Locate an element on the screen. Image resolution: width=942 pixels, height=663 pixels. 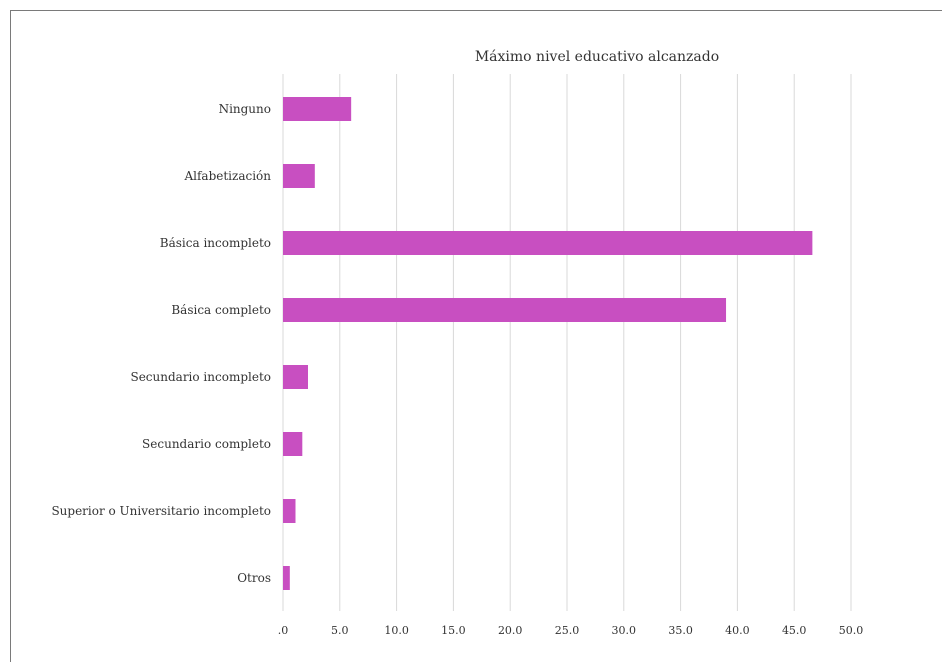
category-label: Secundario incompleto is located at coordinates (200, 377).